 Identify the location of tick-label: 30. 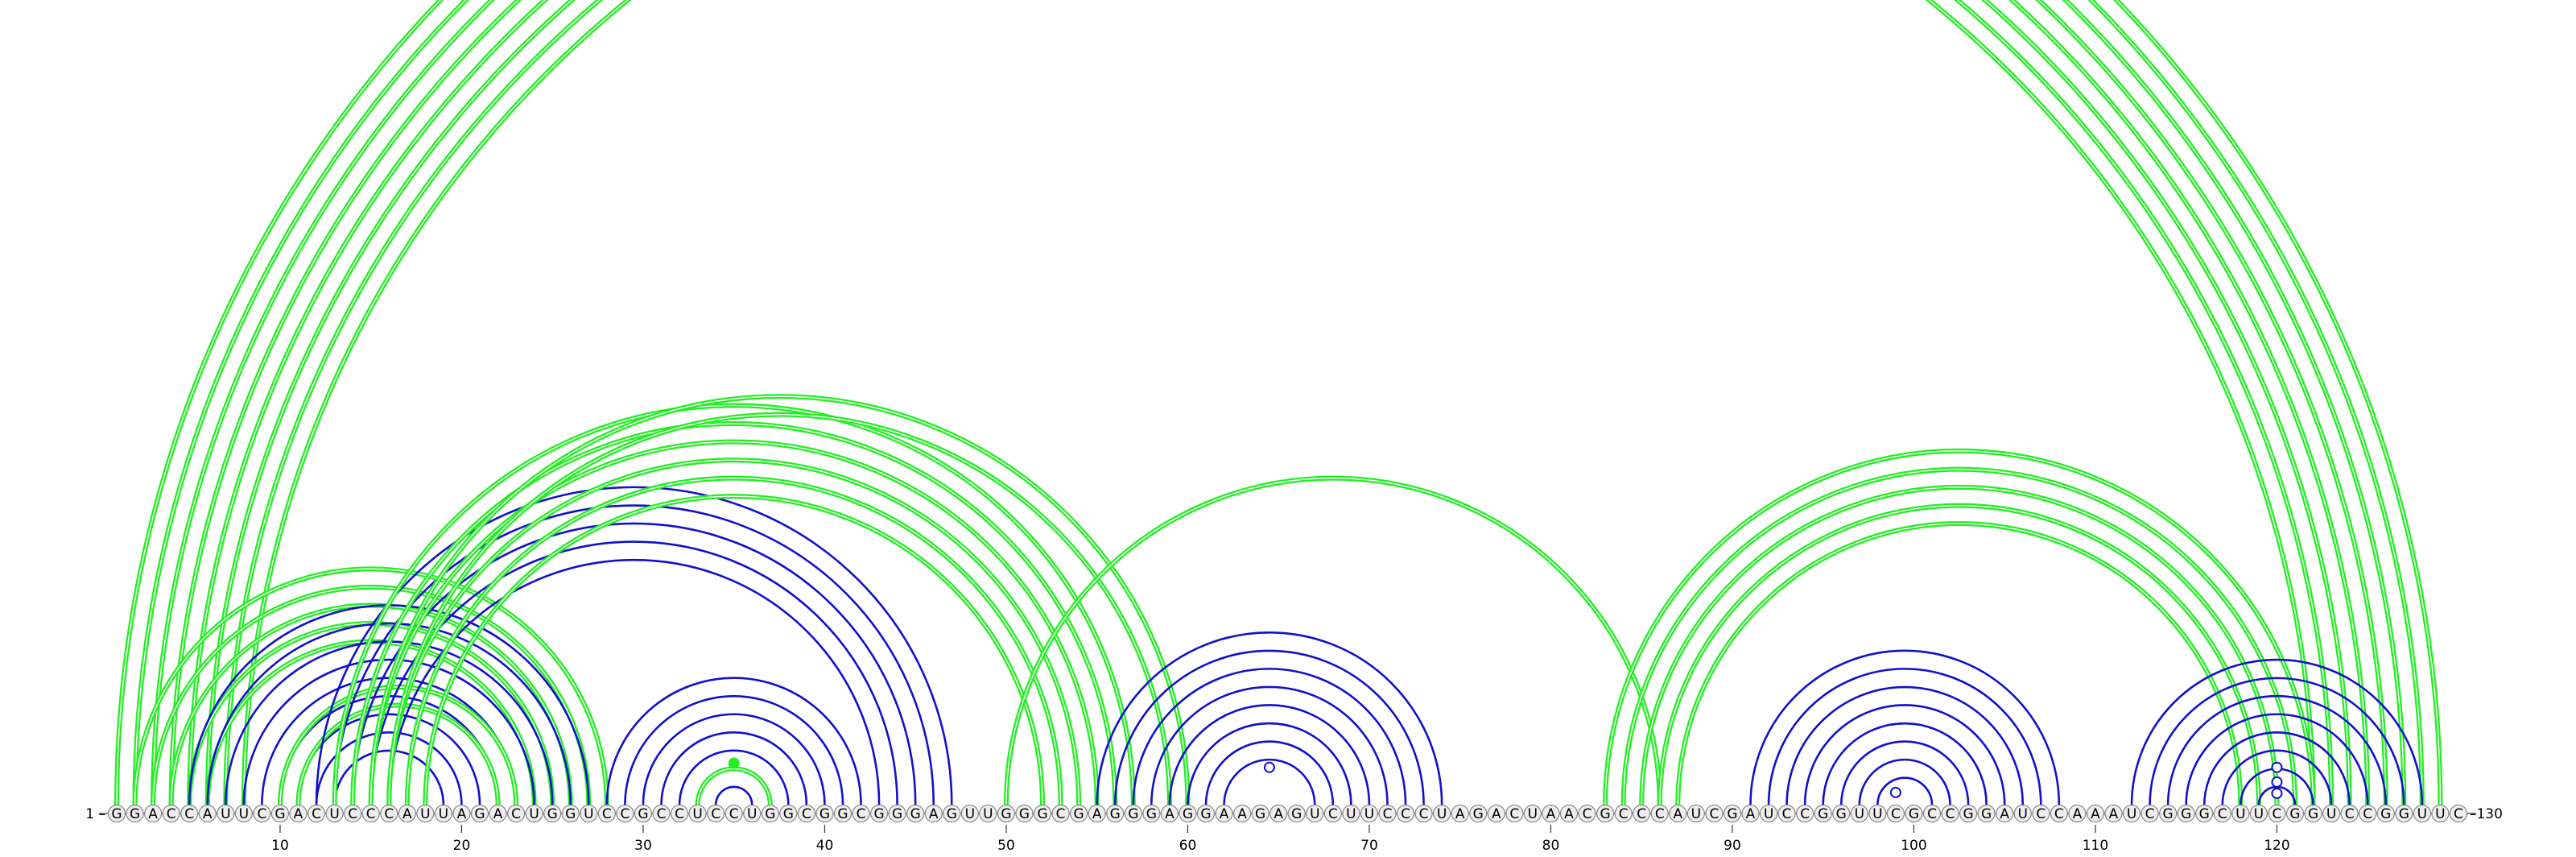
(643, 846).